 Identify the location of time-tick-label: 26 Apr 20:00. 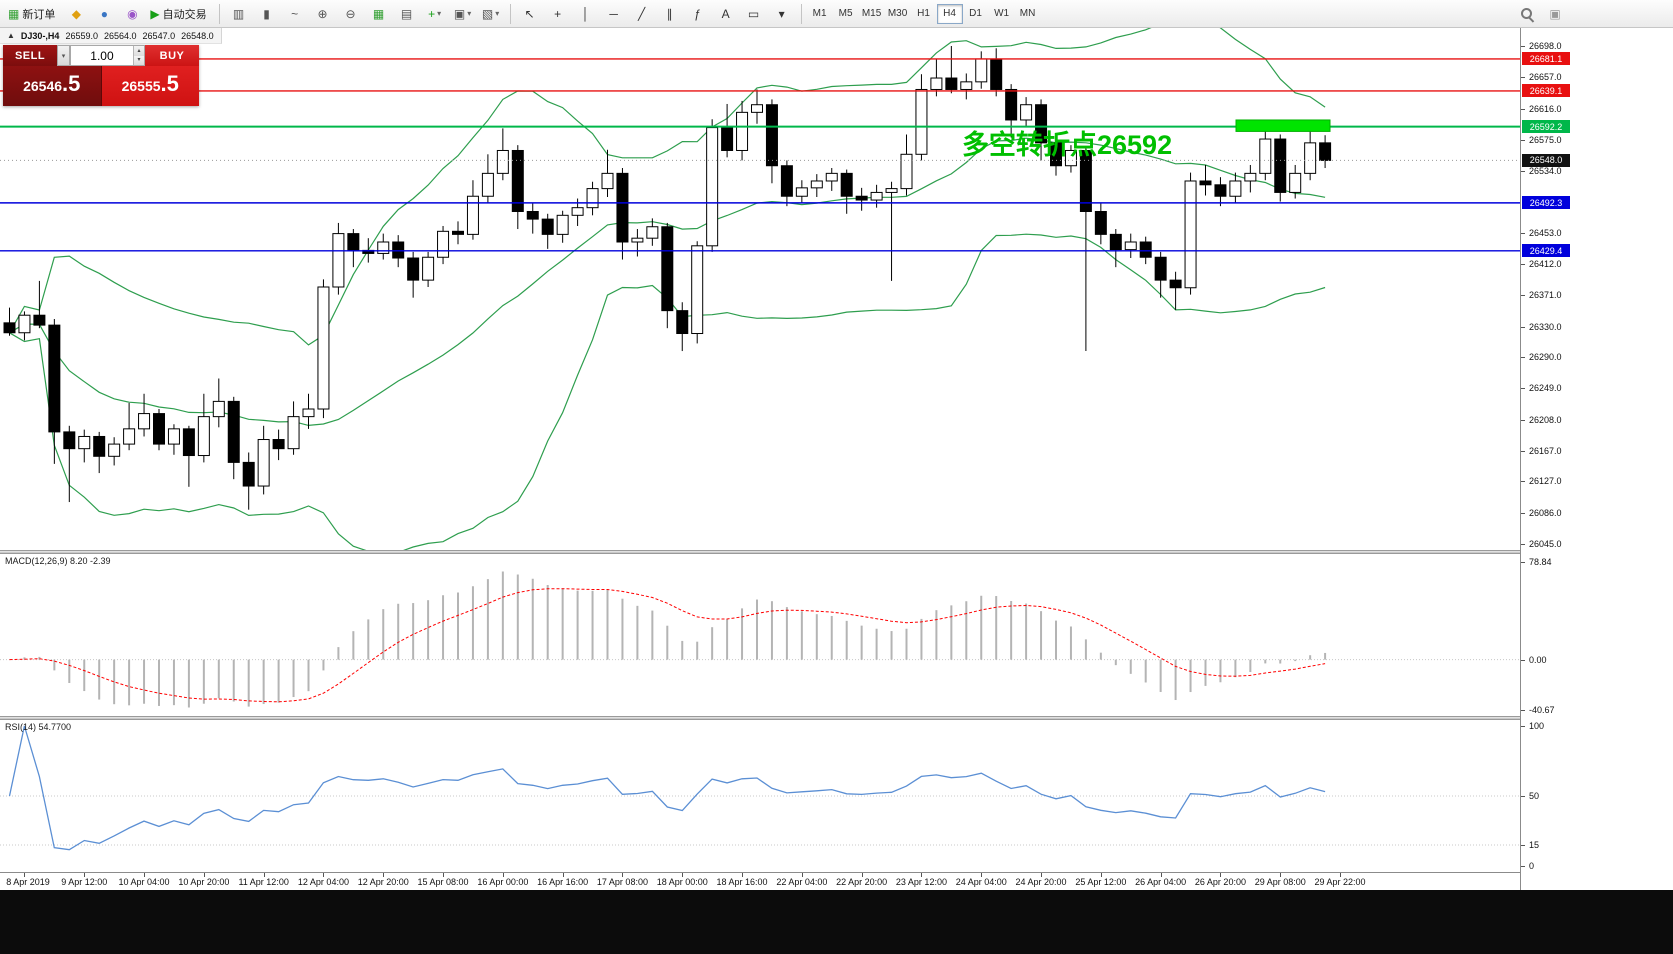
(1220, 882).